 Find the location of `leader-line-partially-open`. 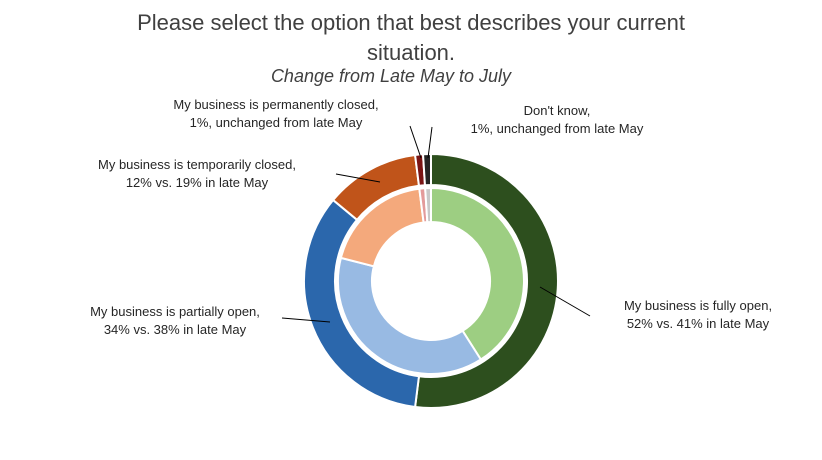

leader-line-partially-open is located at coordinates (306, 320).